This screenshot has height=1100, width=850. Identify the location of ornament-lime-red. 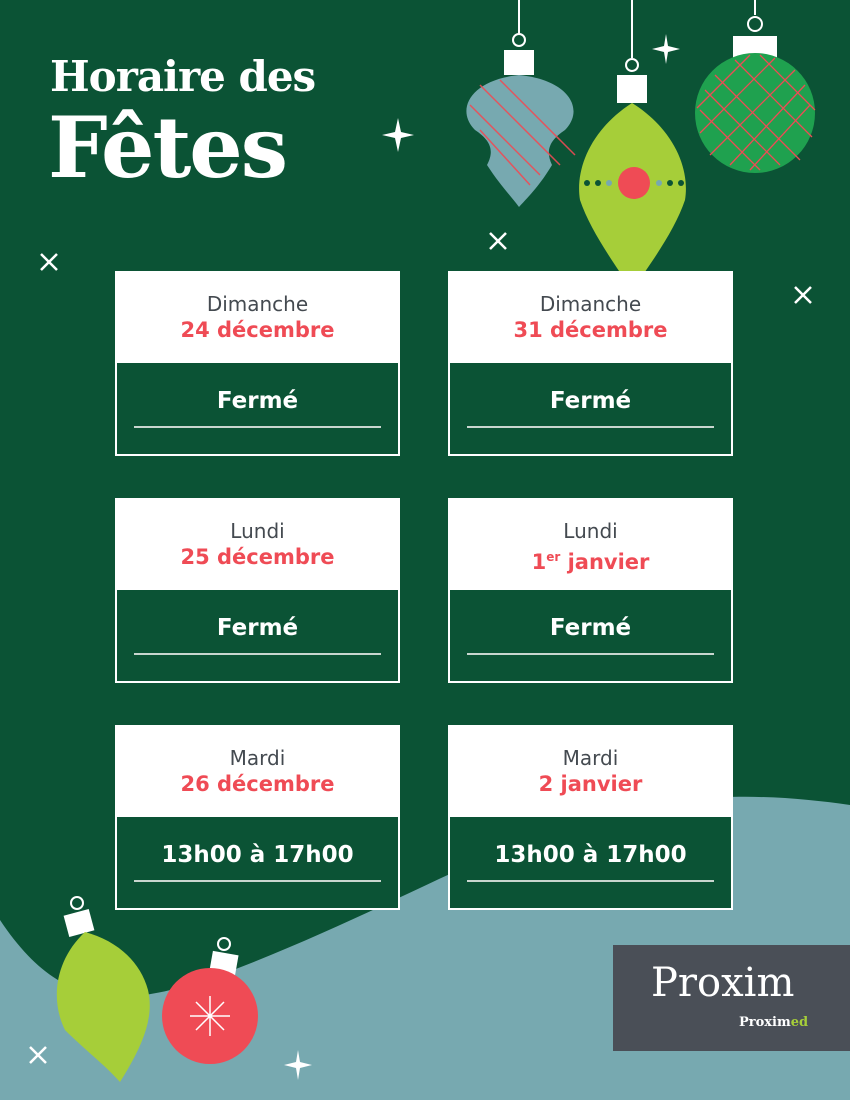
(632, 145).